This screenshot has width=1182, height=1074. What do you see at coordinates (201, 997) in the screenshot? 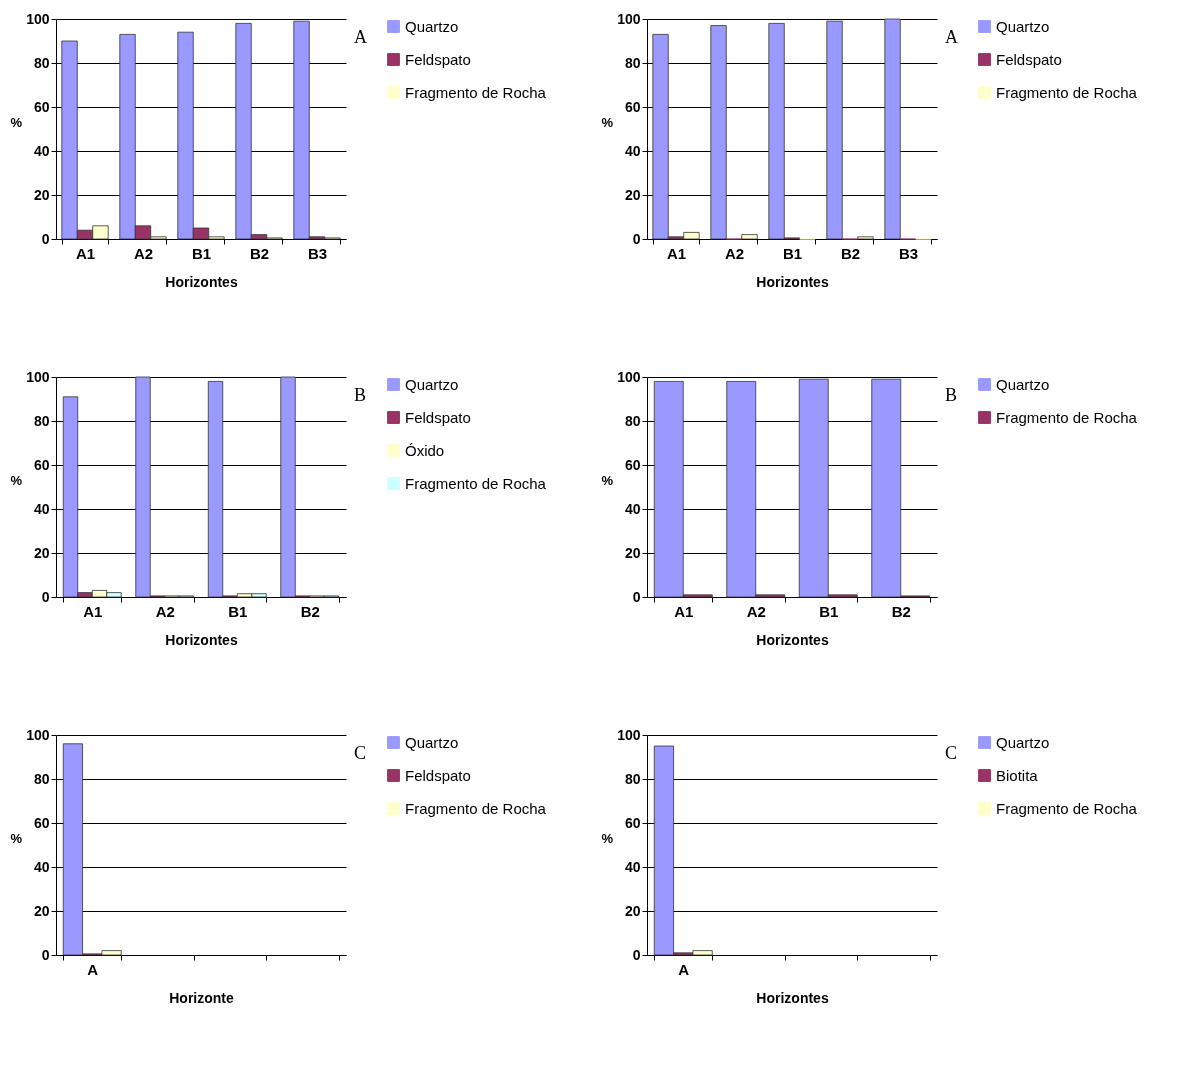
I see `x-axis-title: Horizonte` at bounding box center [201, 997].